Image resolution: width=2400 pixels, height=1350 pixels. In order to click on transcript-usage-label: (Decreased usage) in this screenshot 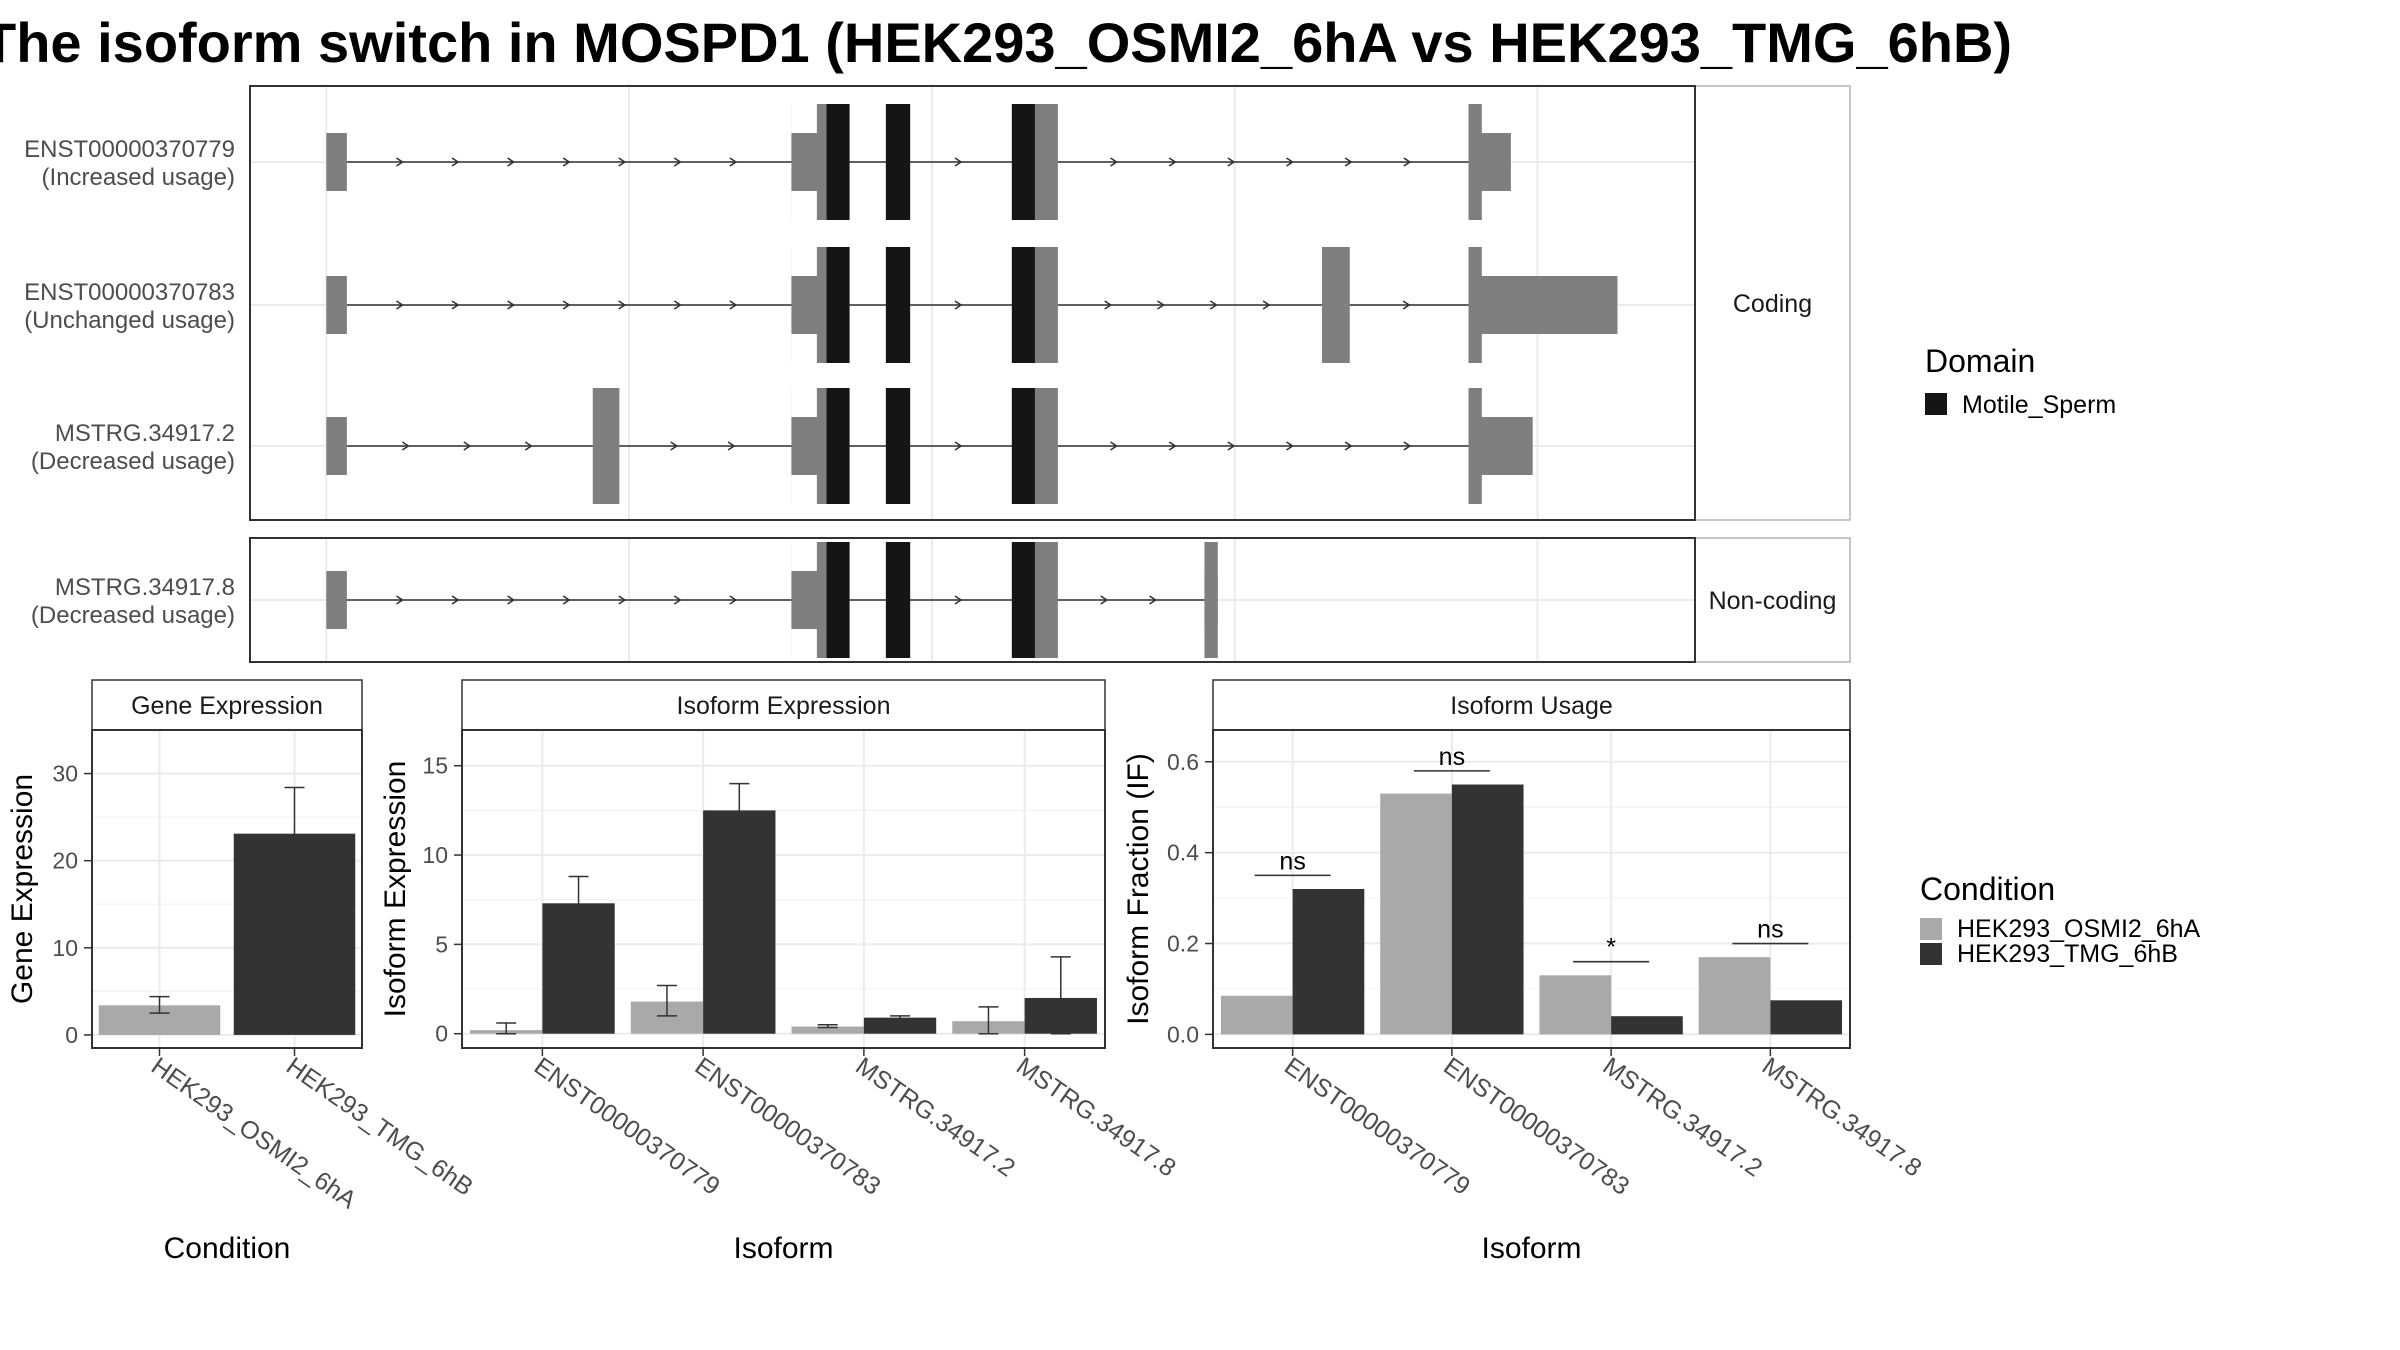, I will do `click(133, 461)`.